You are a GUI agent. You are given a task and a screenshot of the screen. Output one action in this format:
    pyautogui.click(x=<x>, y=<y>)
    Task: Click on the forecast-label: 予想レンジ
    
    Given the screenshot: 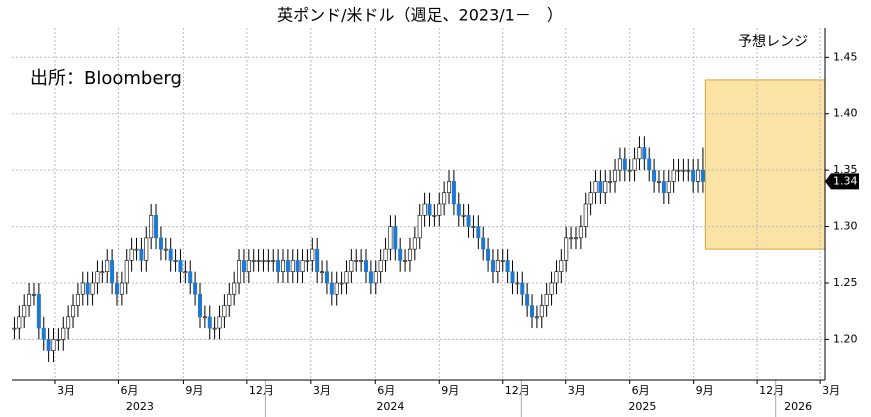 What is the action you would take?
    pyautogui.click(x=773, y=42)
    